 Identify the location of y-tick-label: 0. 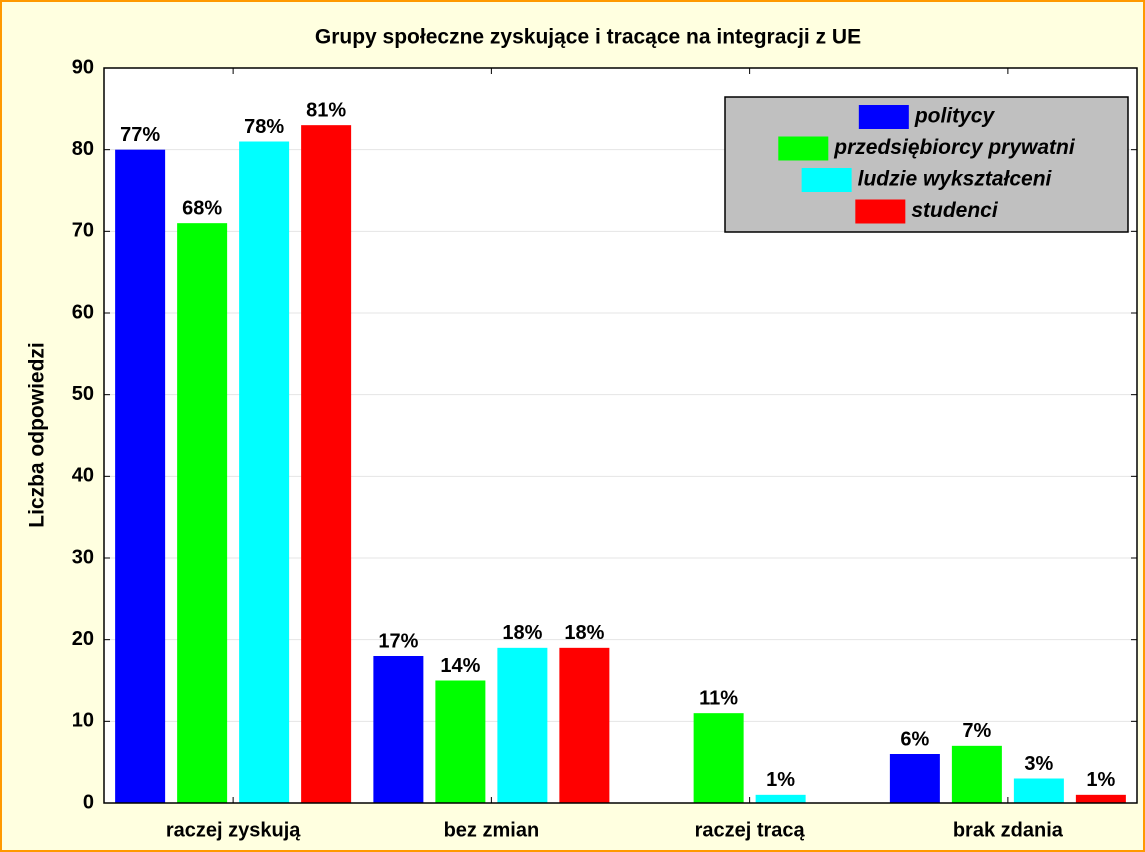
(88, 802).